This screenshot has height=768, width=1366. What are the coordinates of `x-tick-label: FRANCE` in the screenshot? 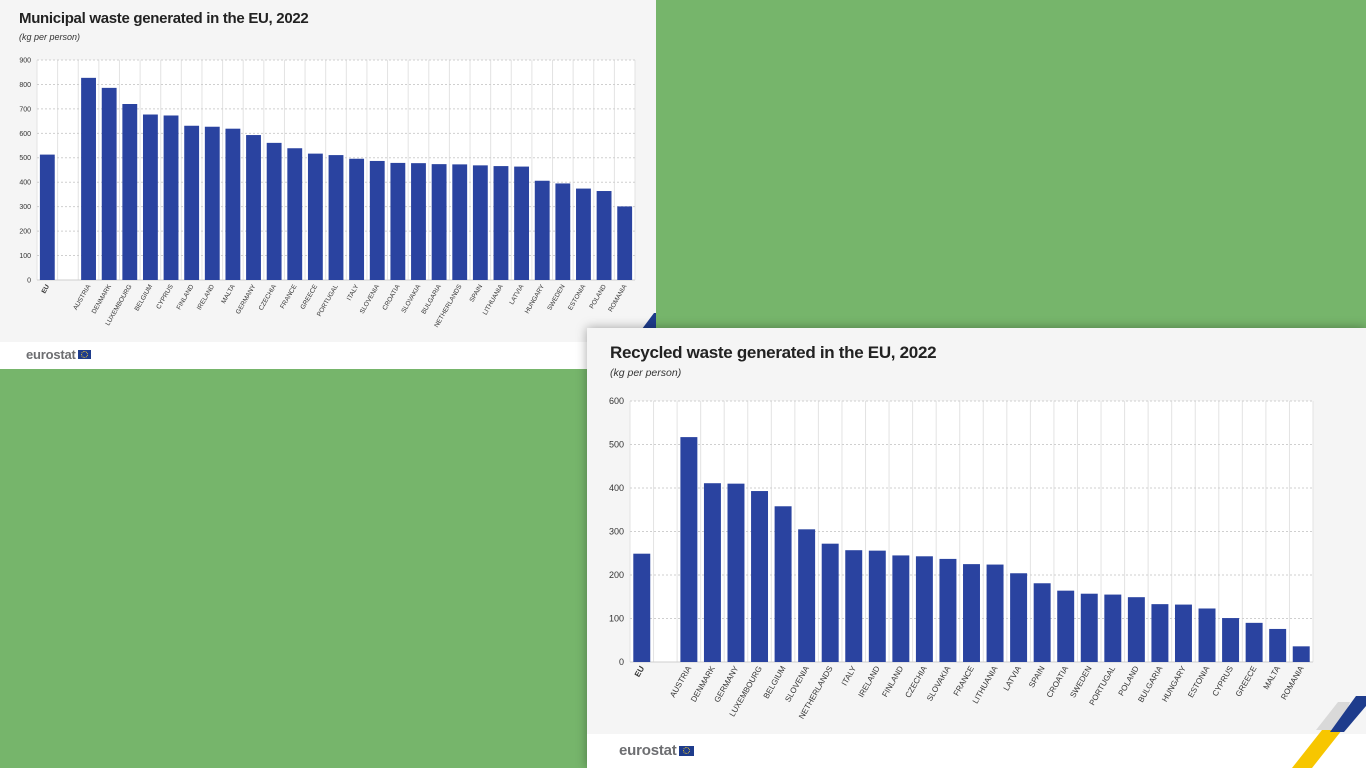 It's located at (964, 681).